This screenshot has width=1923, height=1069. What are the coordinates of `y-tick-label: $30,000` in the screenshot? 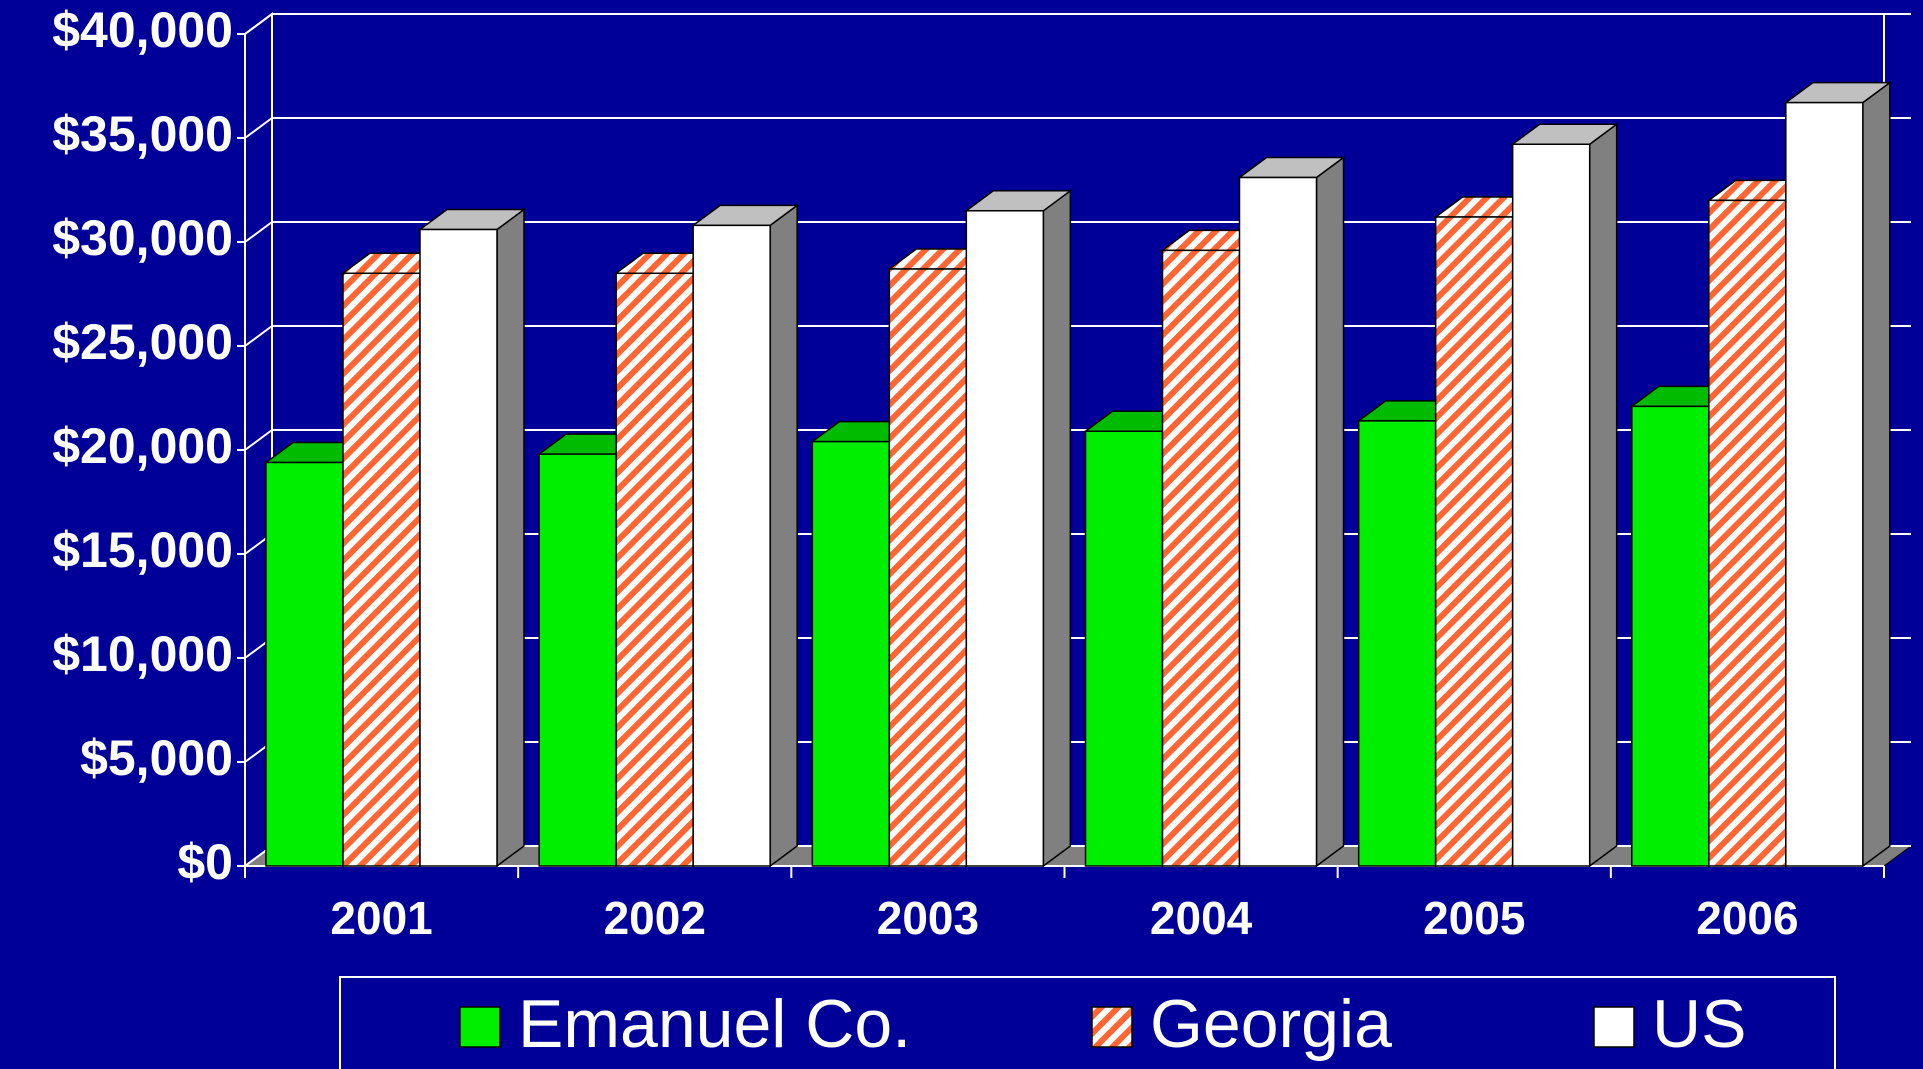 It's located at (142, 238).